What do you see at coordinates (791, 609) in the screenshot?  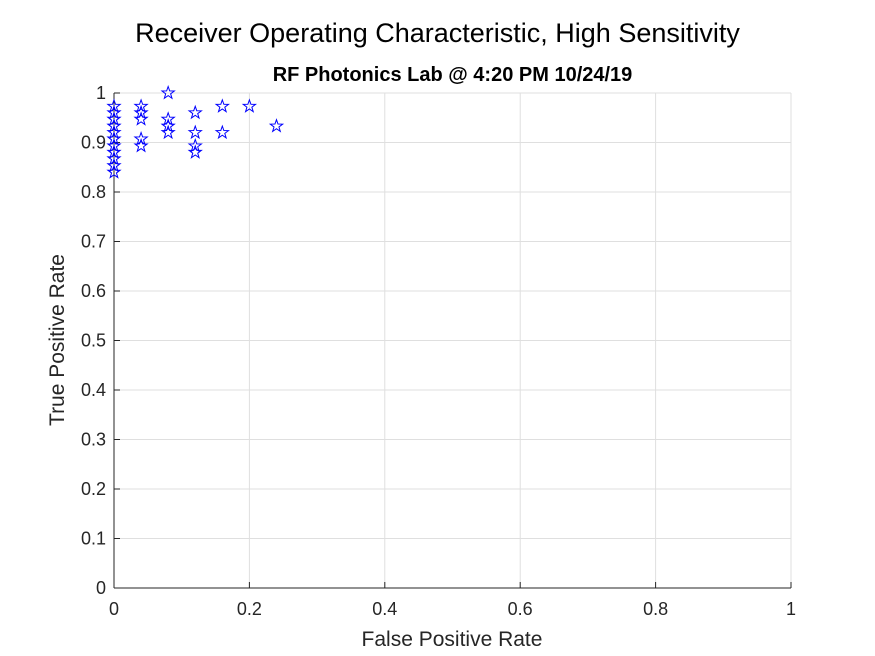 I see `x-tick-label: 1` at bounding box center [791, 609].